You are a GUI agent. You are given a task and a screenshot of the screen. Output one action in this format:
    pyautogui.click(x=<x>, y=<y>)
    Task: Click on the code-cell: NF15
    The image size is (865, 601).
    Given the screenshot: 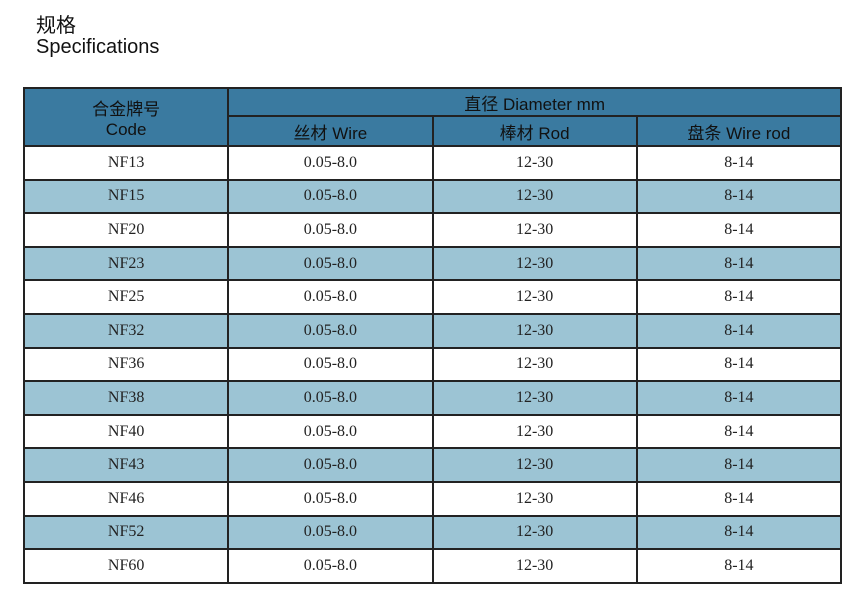 What is the action you would take?
    pyautogui.click(x=126, y=196)
    